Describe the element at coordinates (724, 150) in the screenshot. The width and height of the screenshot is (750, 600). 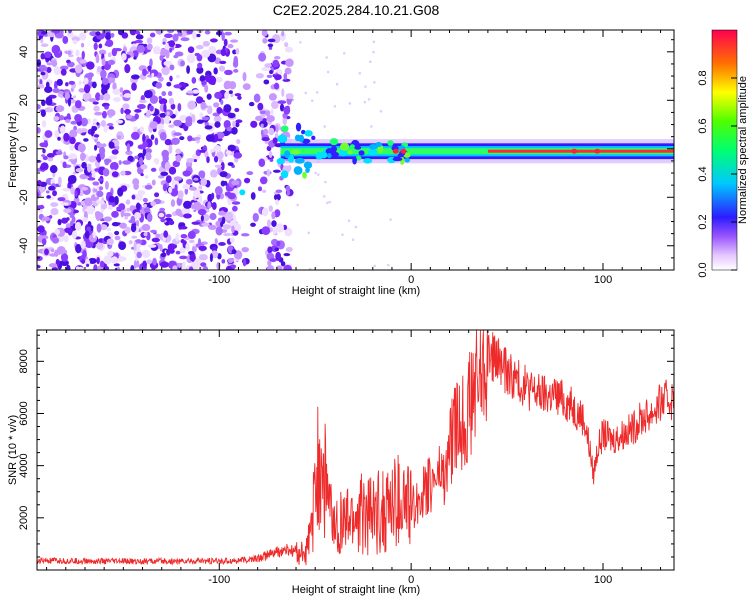
I see `colorbar-gradient` at that location.